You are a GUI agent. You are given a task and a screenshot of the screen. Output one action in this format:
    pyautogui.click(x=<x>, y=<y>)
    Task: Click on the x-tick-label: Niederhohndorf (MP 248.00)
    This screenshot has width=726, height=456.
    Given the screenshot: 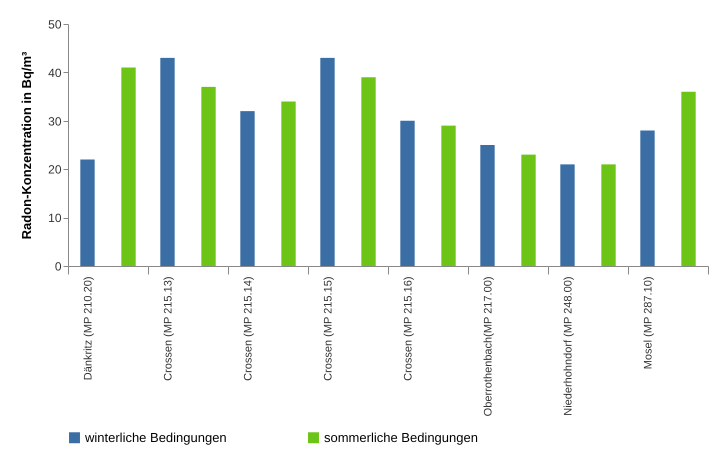 What is the action you would take?
    pyautogui.click(x=568, y=346)
    